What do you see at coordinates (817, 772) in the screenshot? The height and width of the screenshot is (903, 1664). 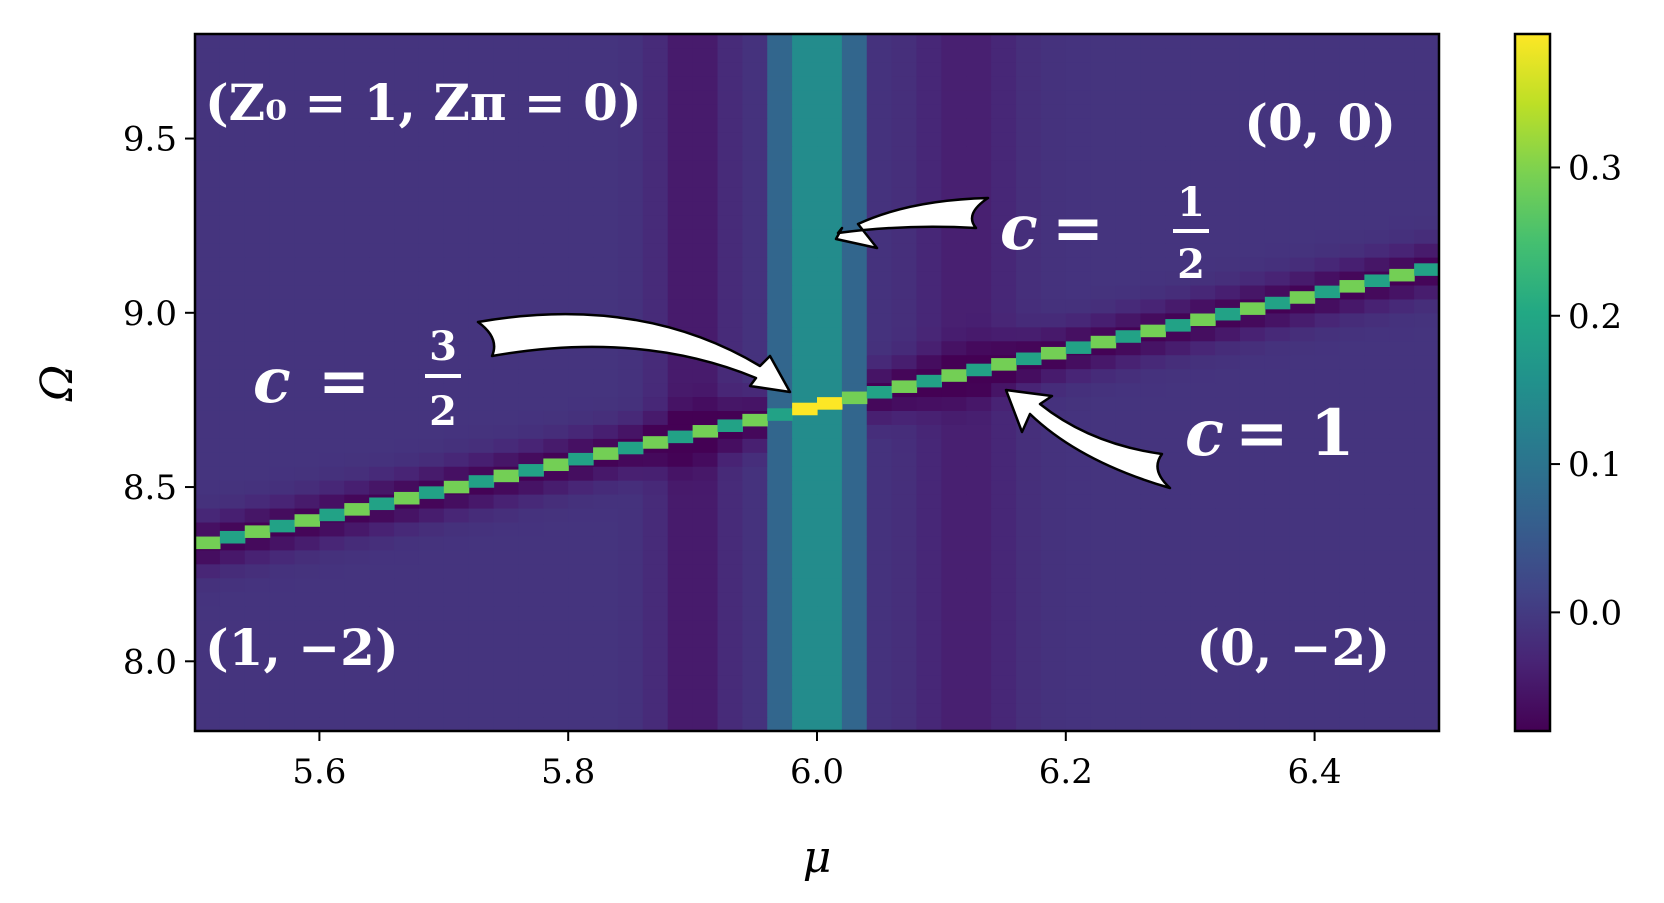 I see `x-tick-label: 6.0` at bounding box center [817, 772].